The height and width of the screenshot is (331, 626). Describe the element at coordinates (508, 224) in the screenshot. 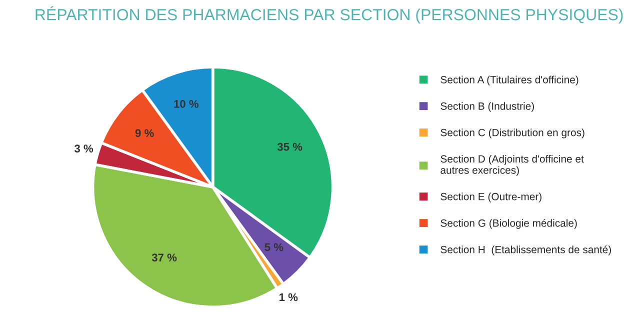

I see `legend-label: Section G (Biologie médicale)` at that location.